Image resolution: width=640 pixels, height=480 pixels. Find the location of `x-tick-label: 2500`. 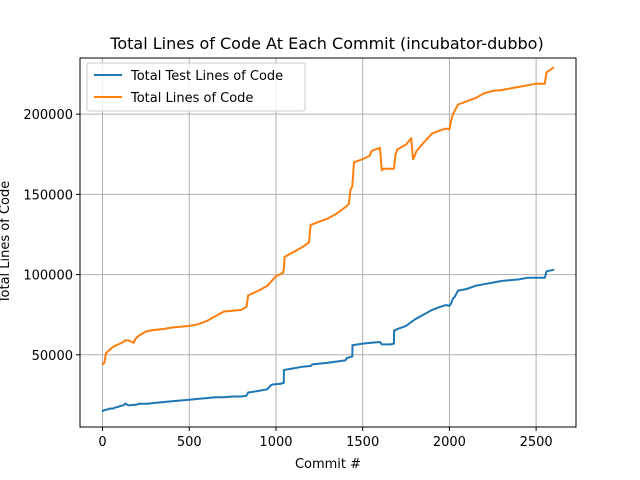

x-tick-label: 2500 is located at coordinates (536, 442).